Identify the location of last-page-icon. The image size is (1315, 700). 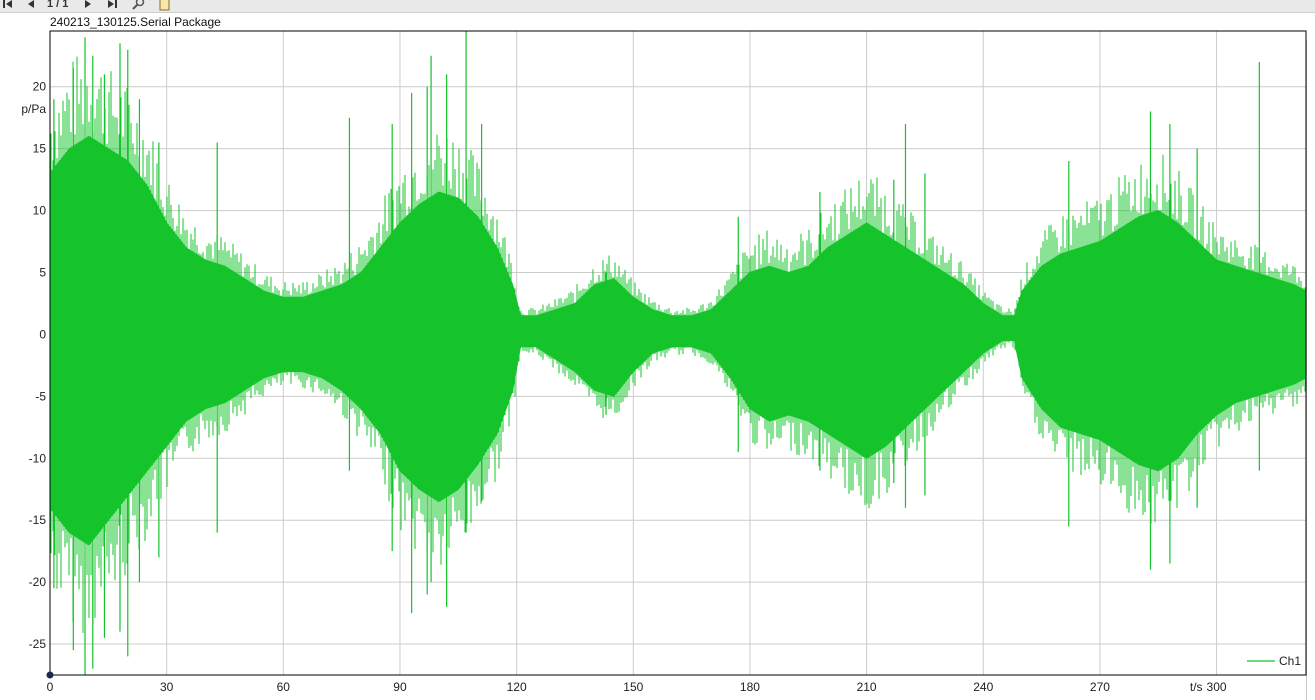
(112, 5).